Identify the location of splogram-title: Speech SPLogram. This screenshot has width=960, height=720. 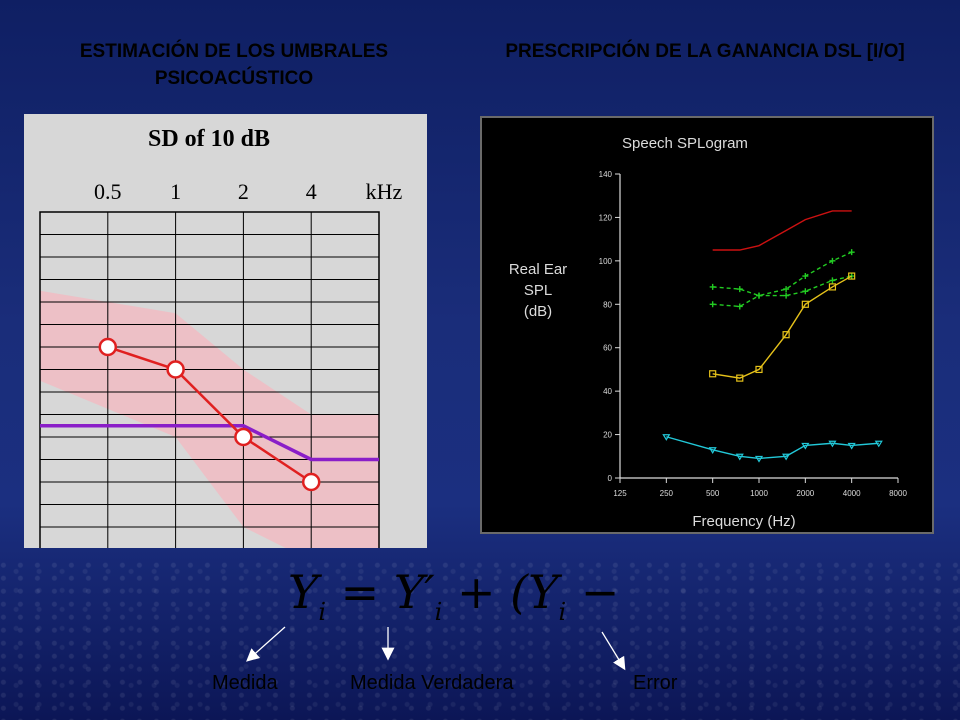
(685, 143).